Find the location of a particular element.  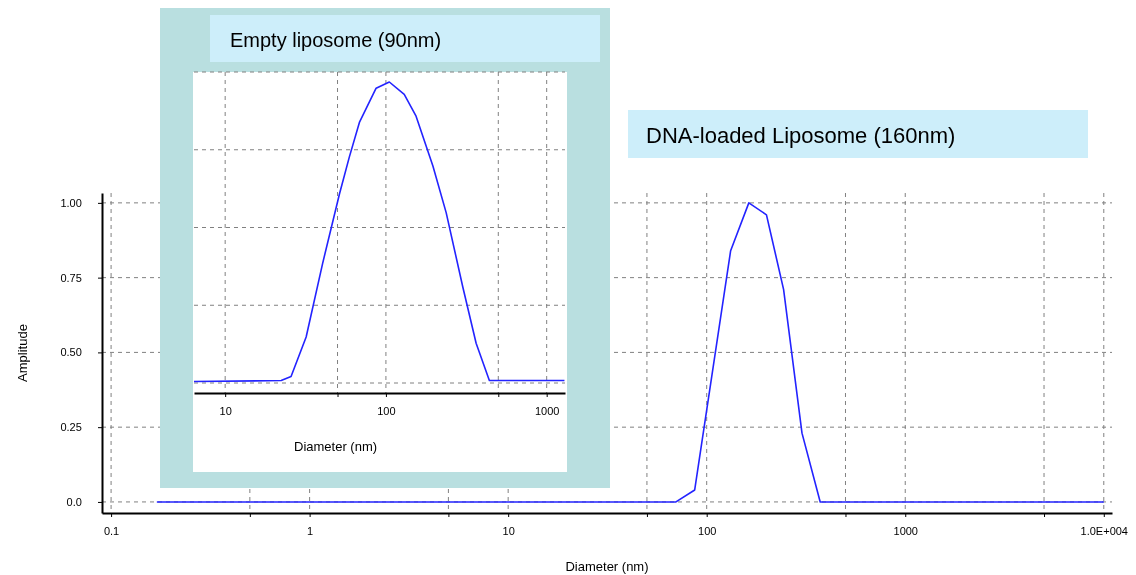

text: DNA-loaded Liposome (160nm) is located at coordinates (801, 135).